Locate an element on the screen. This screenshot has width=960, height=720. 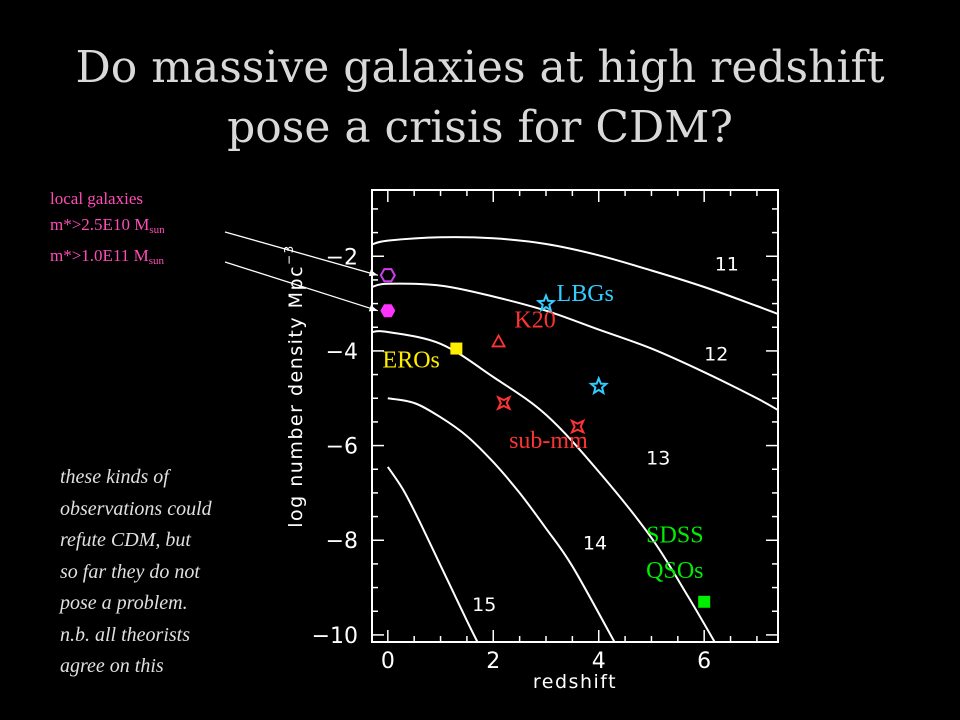
comment-line: pose a problem. is located at coordinates (124, 603).